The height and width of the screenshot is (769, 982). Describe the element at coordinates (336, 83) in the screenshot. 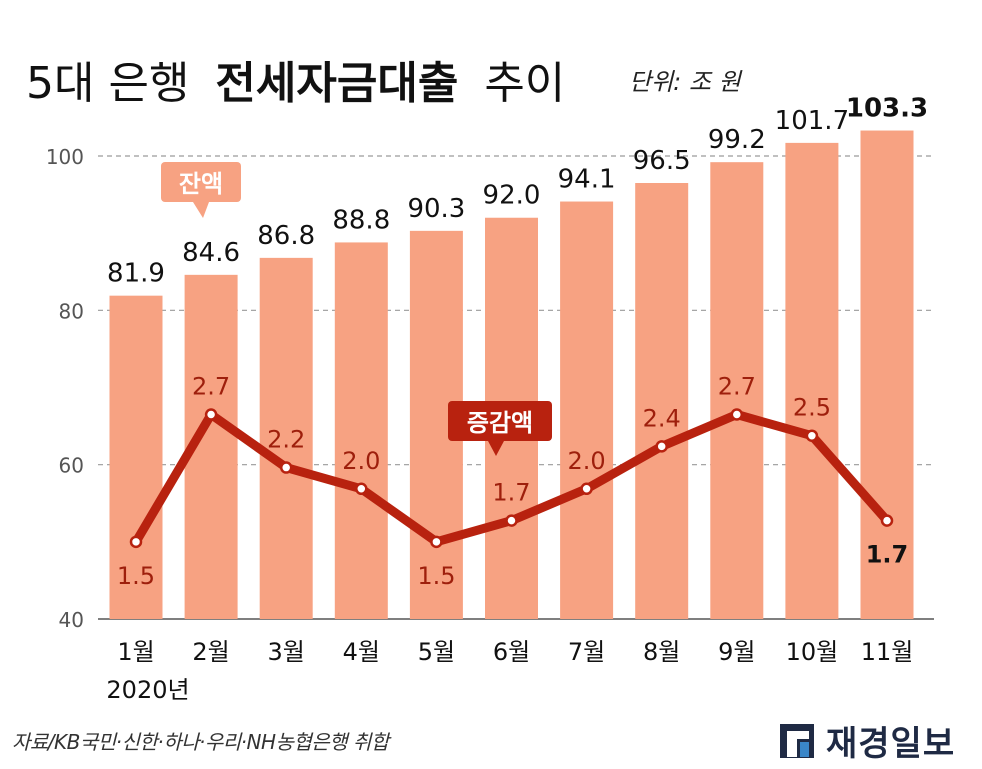

I see `title-part-bold: 전세자금대출` at that location.